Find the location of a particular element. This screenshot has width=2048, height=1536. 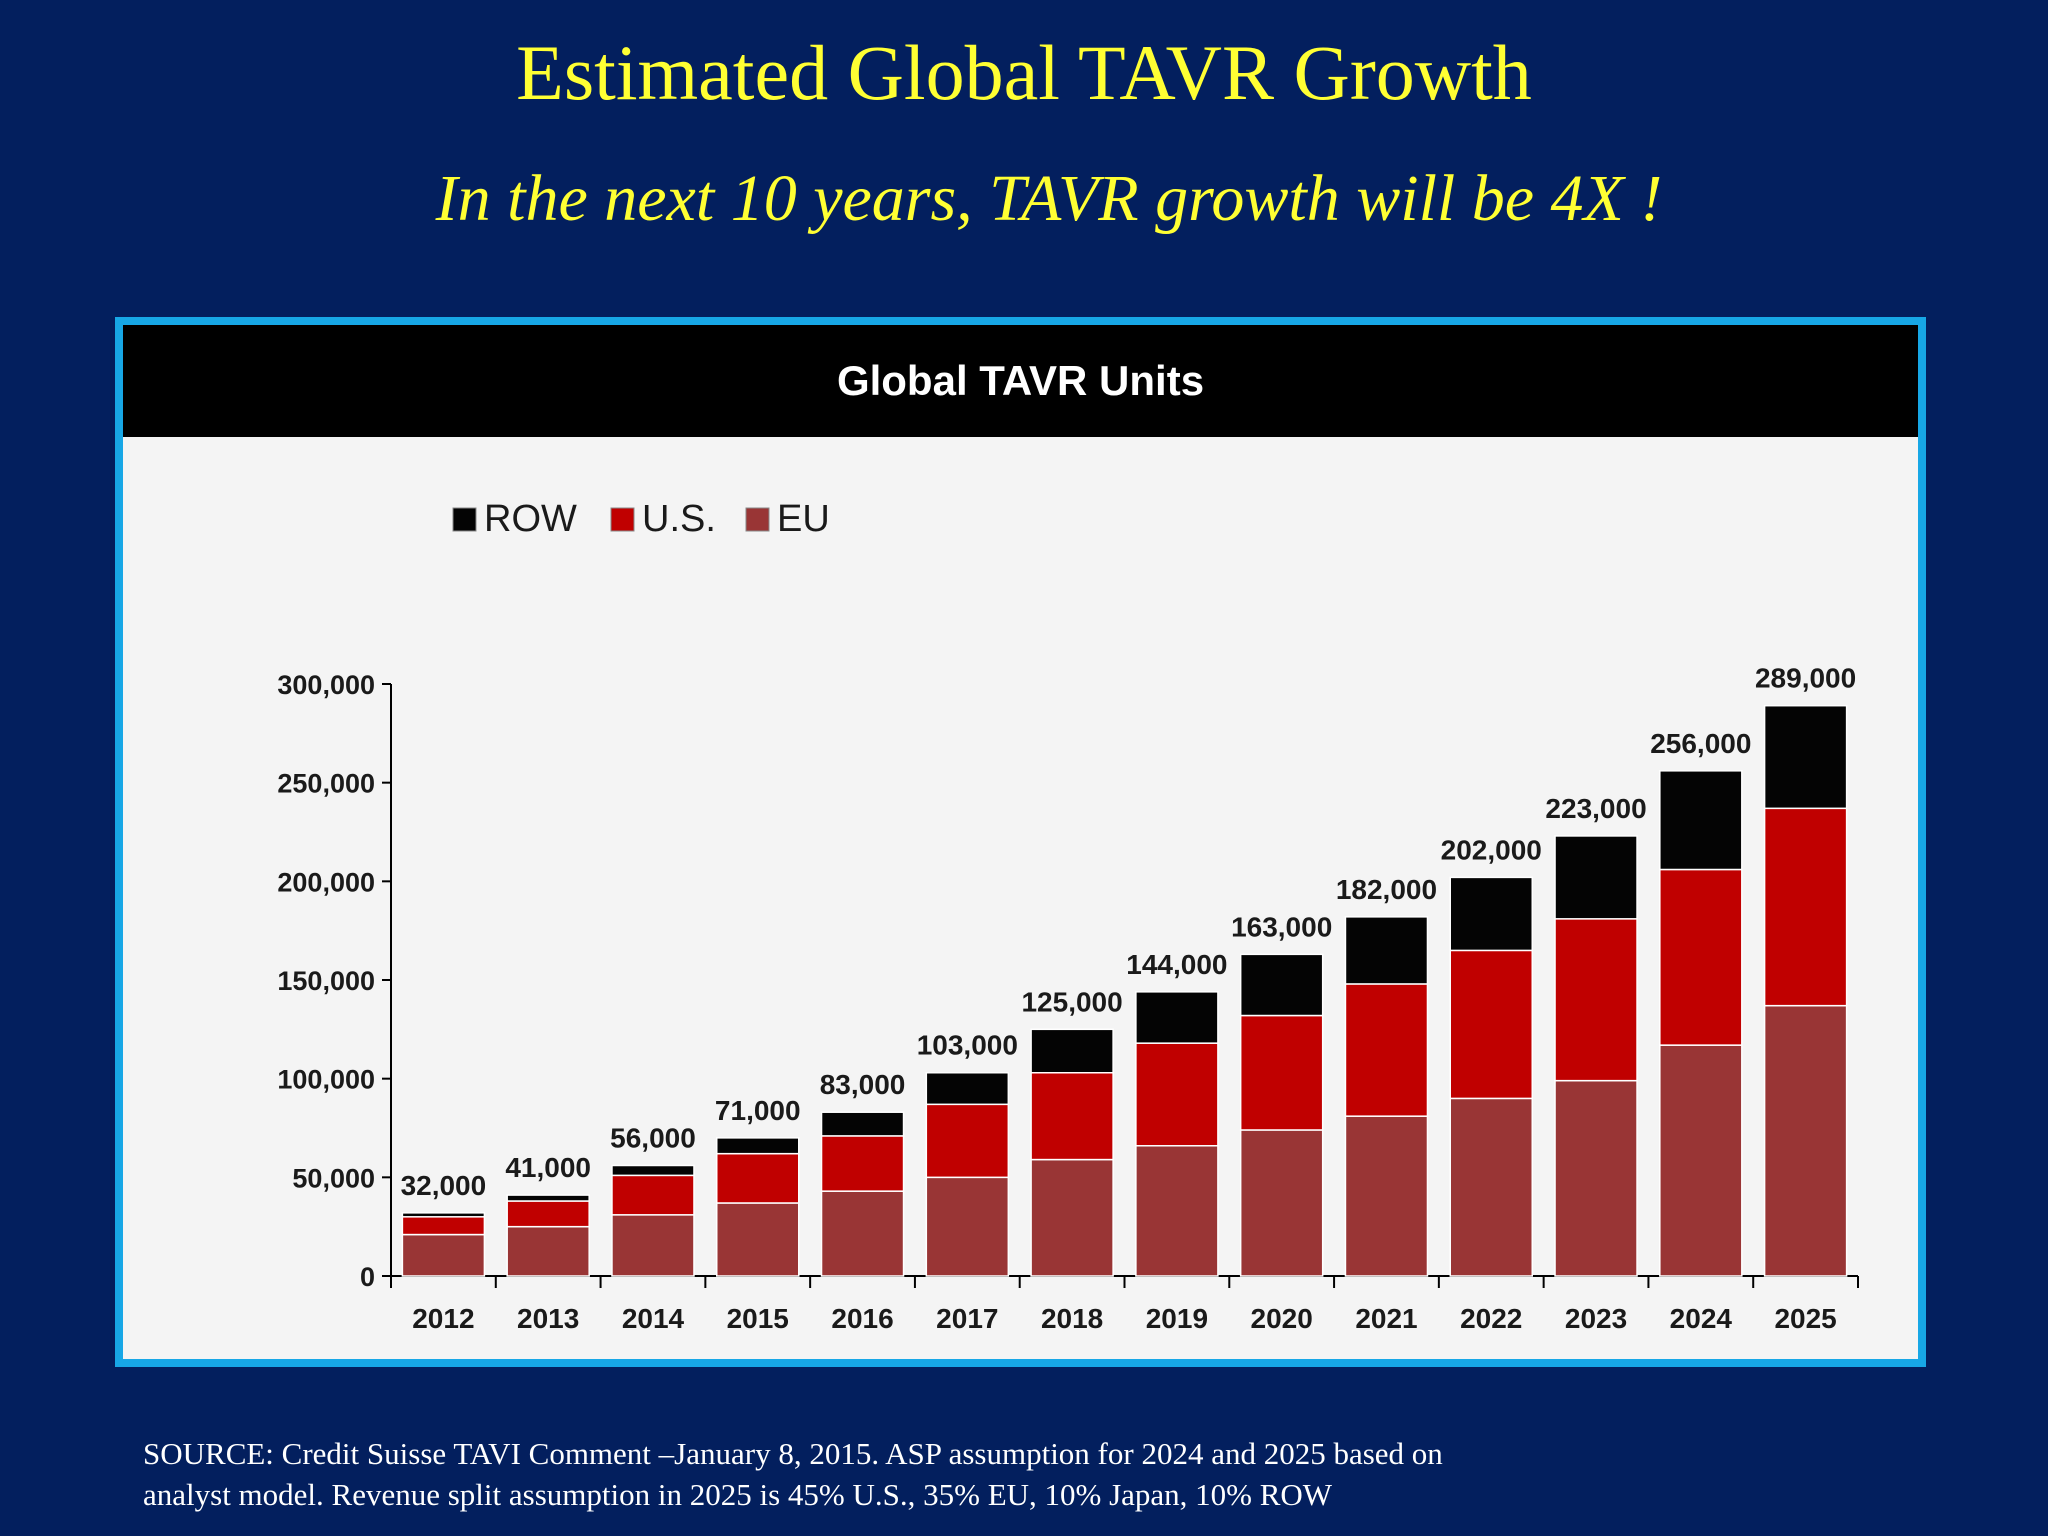

y-tick-label: 150,000 is located at coordinates (326, 981).